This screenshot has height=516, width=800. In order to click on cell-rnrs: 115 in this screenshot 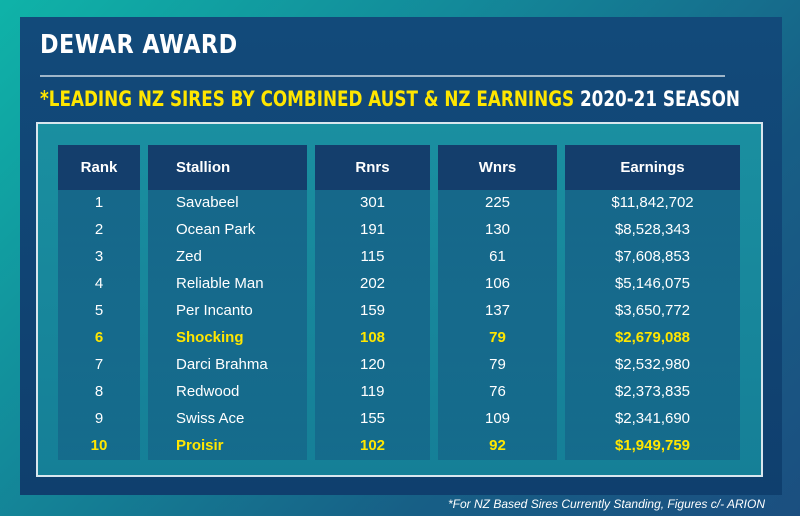, I will do `click(372, 256)`.